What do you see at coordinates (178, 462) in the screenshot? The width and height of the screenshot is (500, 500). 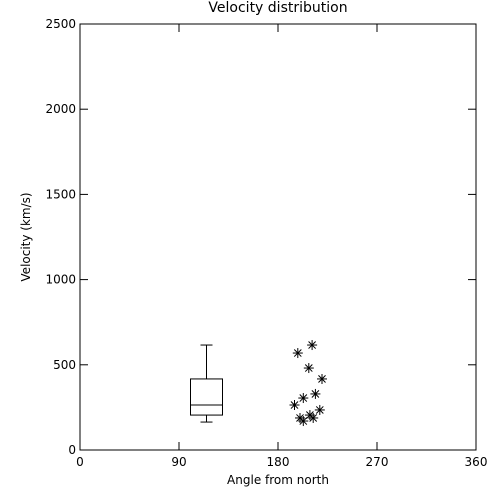 I see `x-tick-label: 90` at bounding box center [178, 462].